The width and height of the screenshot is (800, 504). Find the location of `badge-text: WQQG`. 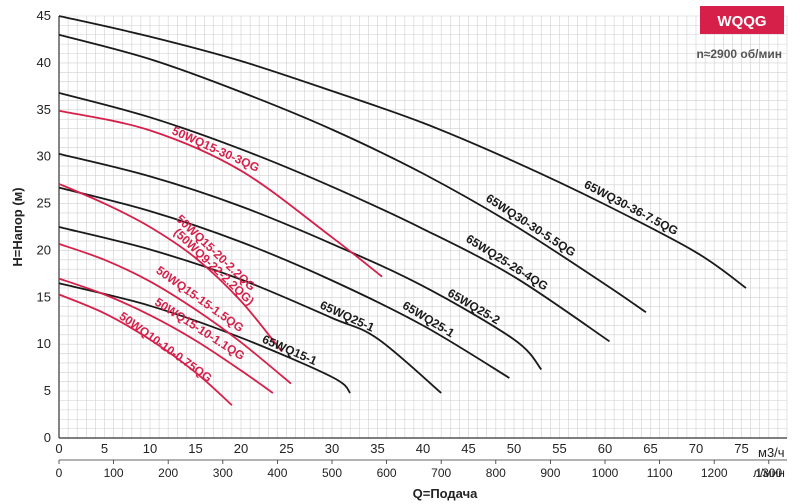

badge-text: WQQG is located at coordinates (741, 21).